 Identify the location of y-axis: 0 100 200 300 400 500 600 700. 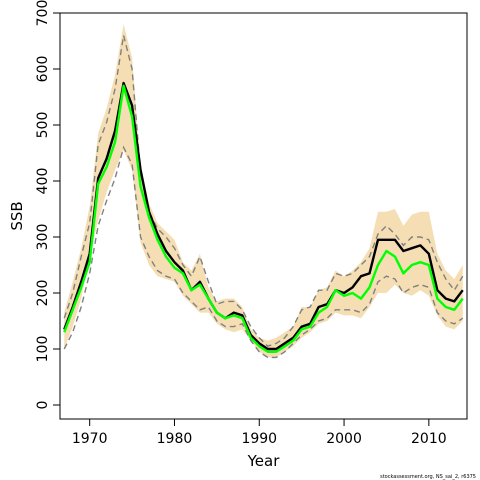
(47, 204).